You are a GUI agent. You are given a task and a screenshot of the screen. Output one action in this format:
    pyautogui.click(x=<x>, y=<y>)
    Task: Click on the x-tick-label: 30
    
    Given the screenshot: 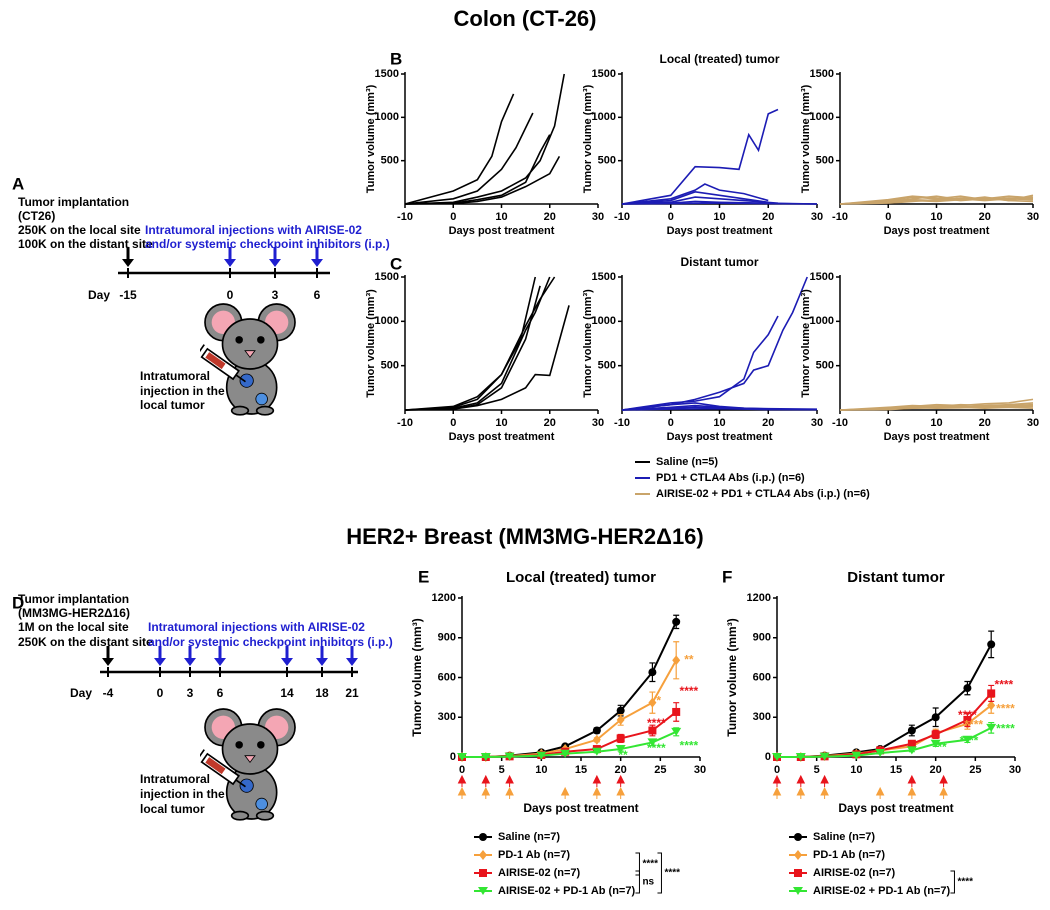 What is the action you would take?
    pyautogui.click(x=598, y=423)
    